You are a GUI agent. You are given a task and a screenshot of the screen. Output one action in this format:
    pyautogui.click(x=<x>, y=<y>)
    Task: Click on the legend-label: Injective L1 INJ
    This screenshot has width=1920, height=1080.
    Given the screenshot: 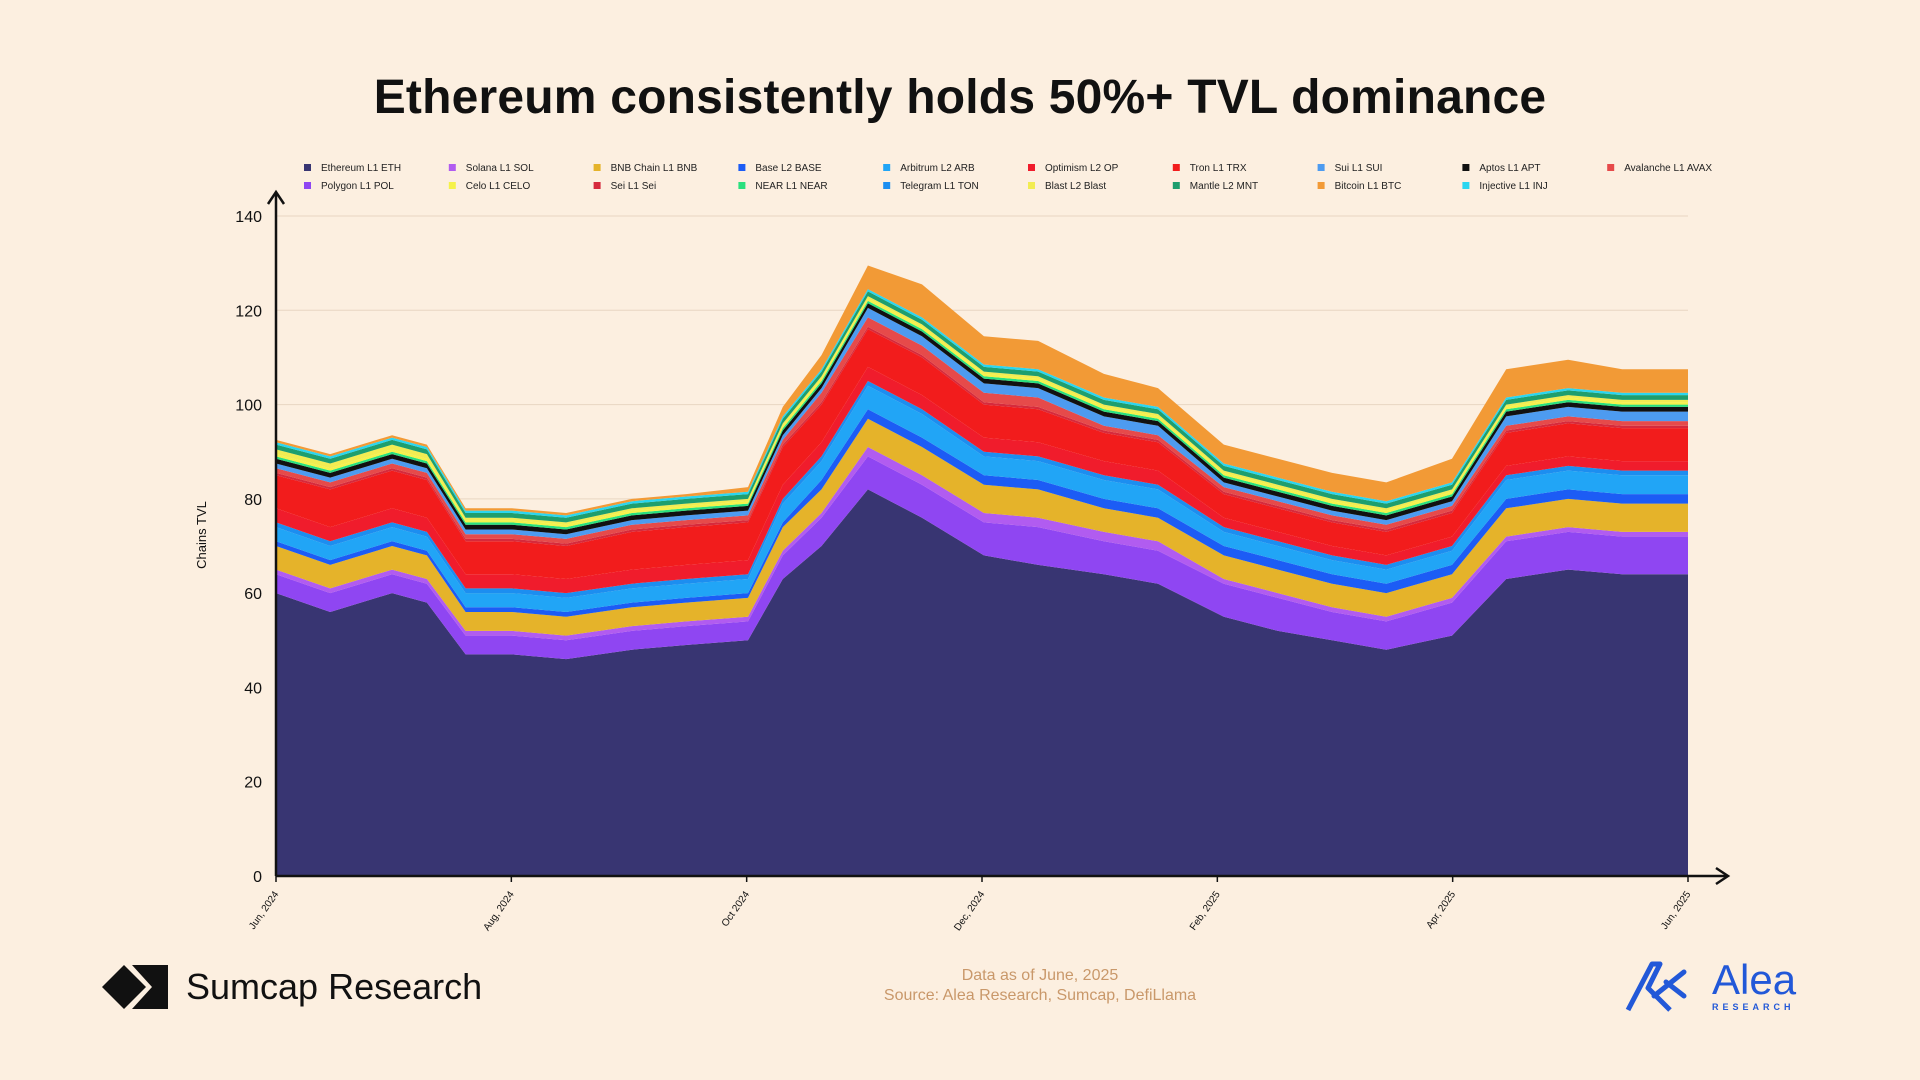 What is the action you would take?
    pyautogui.click(x=1513, y=186)
    